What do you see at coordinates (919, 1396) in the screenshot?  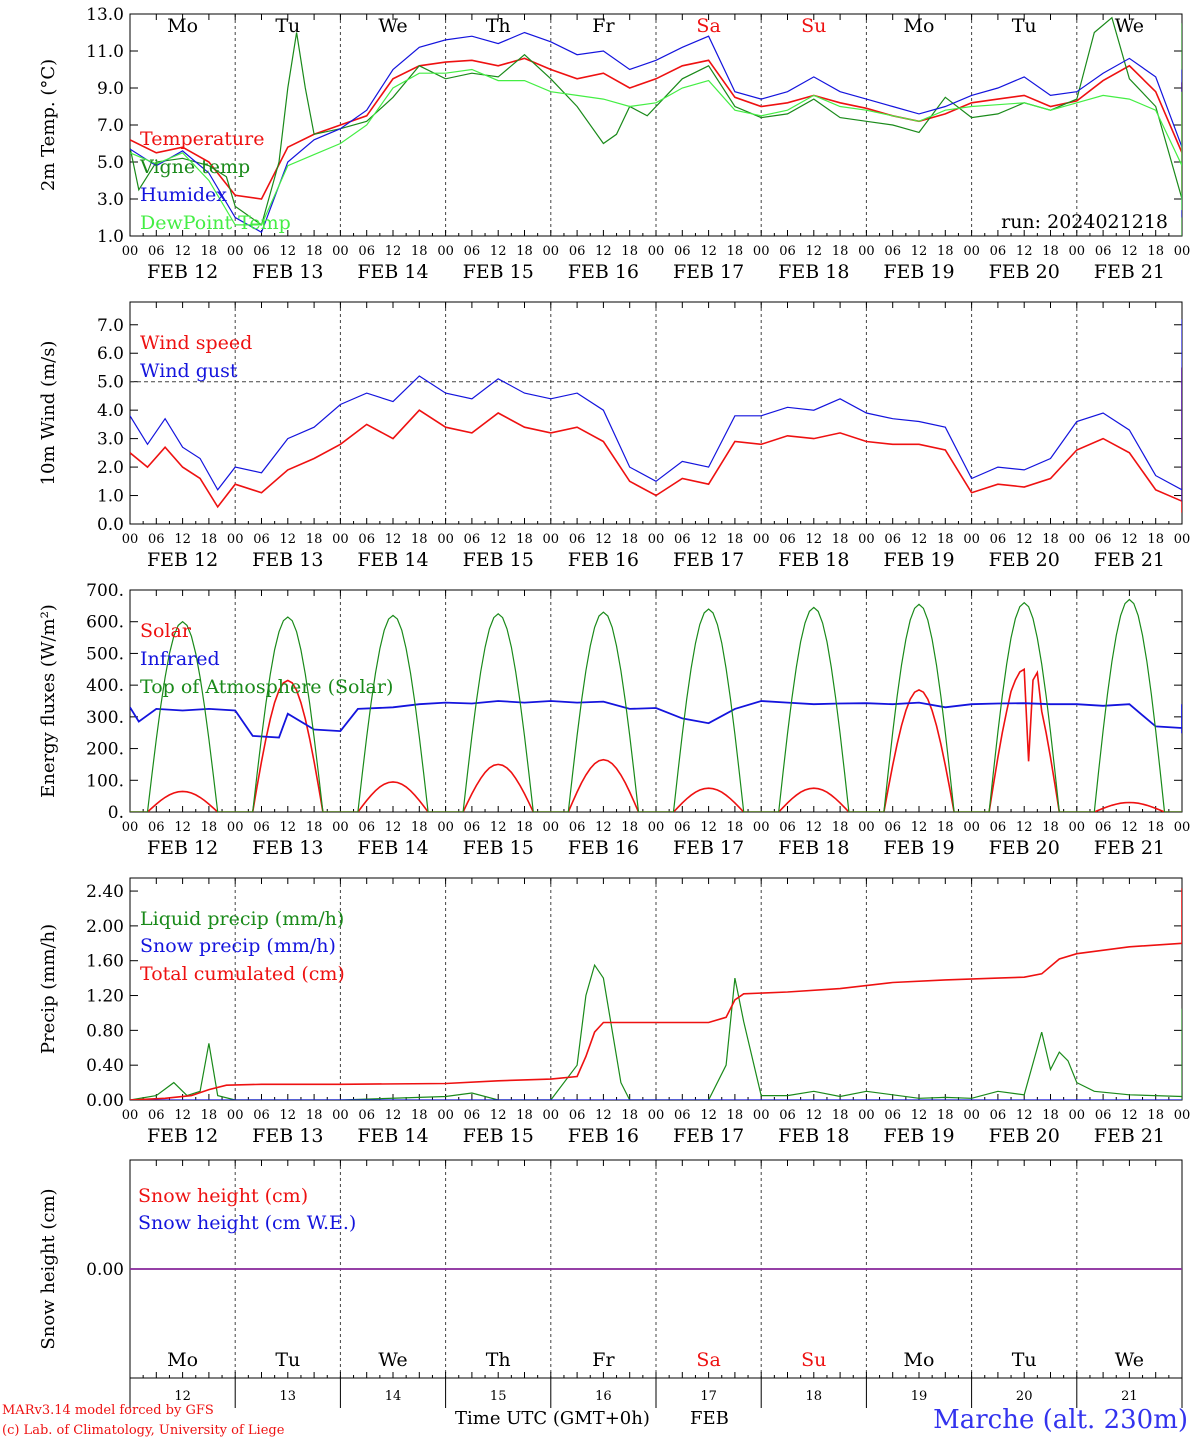 I see `day-number-label: 19` at bounding box center [919, 1396].